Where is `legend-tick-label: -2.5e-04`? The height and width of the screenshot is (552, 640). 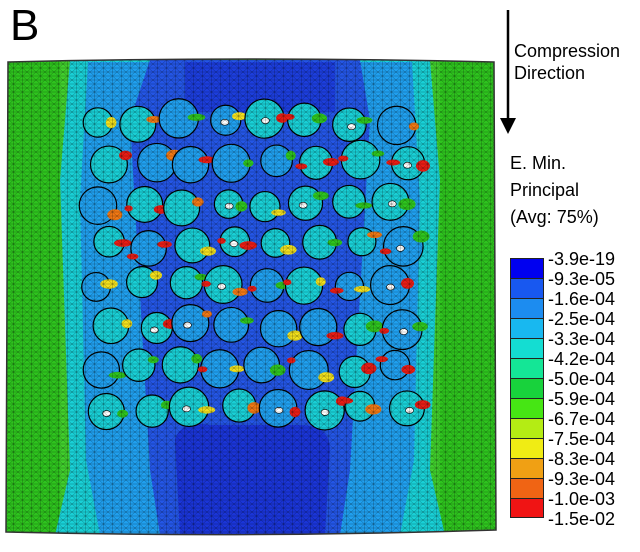
legend-tick-label: -2.5e-04 is located at coordinates (582, 319).